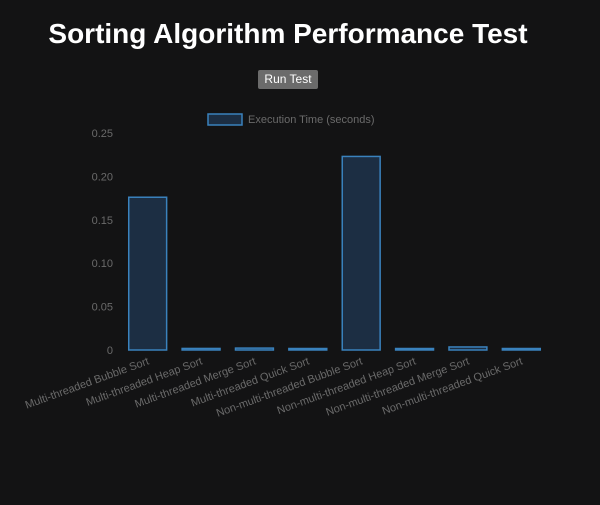 Image resolution: width=600 pixels, height=505 pixels. What do you see at coordinates (311, 120) in the screenshot?
I see `legend-label: Execution Time (seconds)` at bounding box center [311, 120].